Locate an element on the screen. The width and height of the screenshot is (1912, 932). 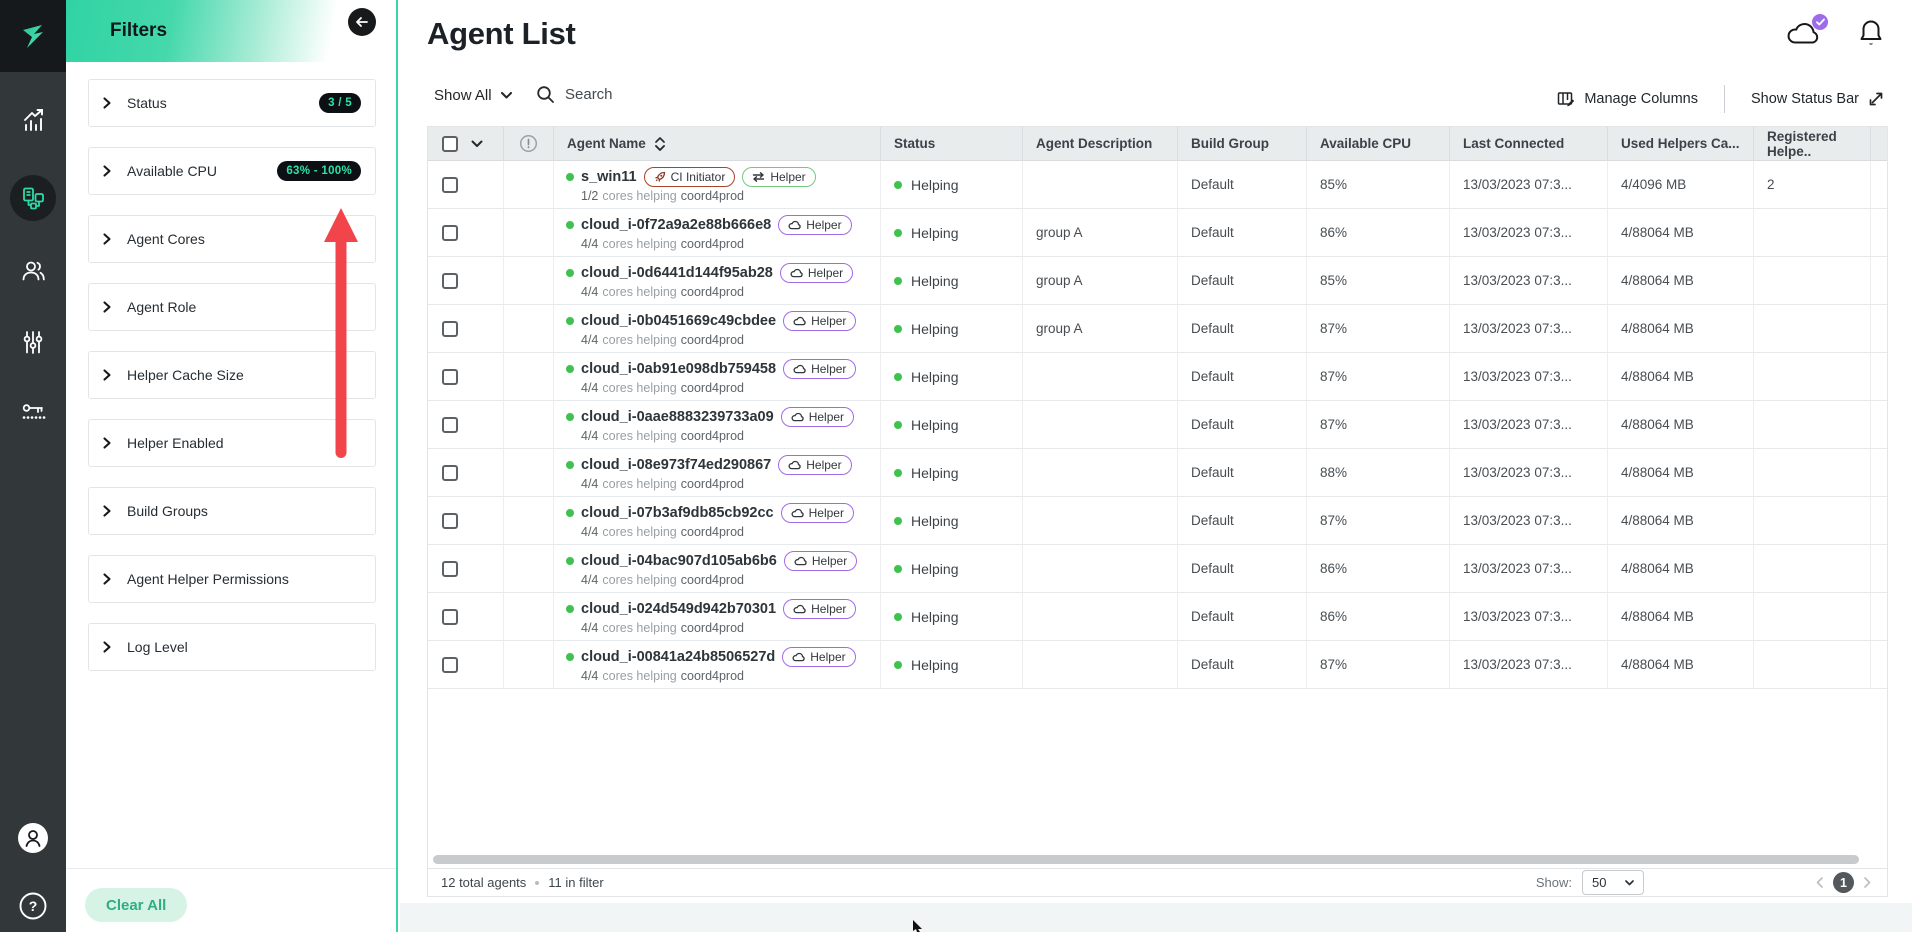
cloud-status-button is located at coordinates (1806, 31).